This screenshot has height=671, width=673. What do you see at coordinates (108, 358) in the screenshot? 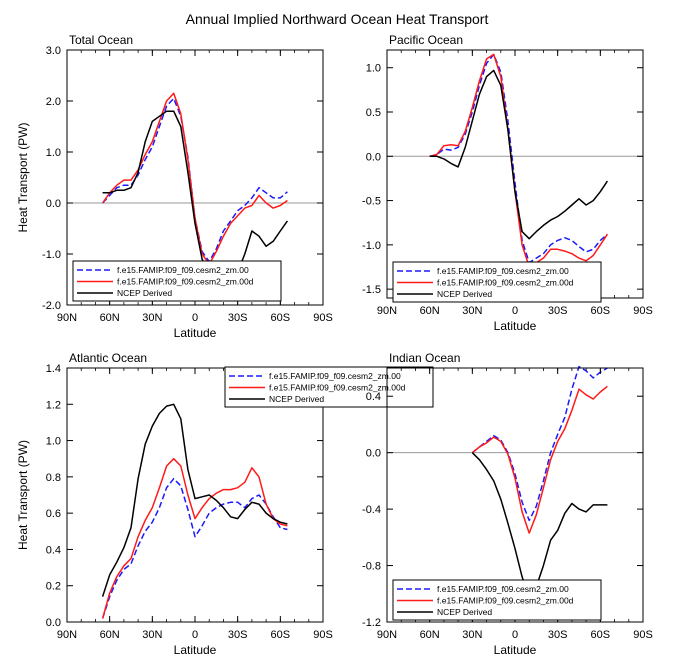
I see `panel-title: Atlantic Ocean` at bounding box center [108, 358].